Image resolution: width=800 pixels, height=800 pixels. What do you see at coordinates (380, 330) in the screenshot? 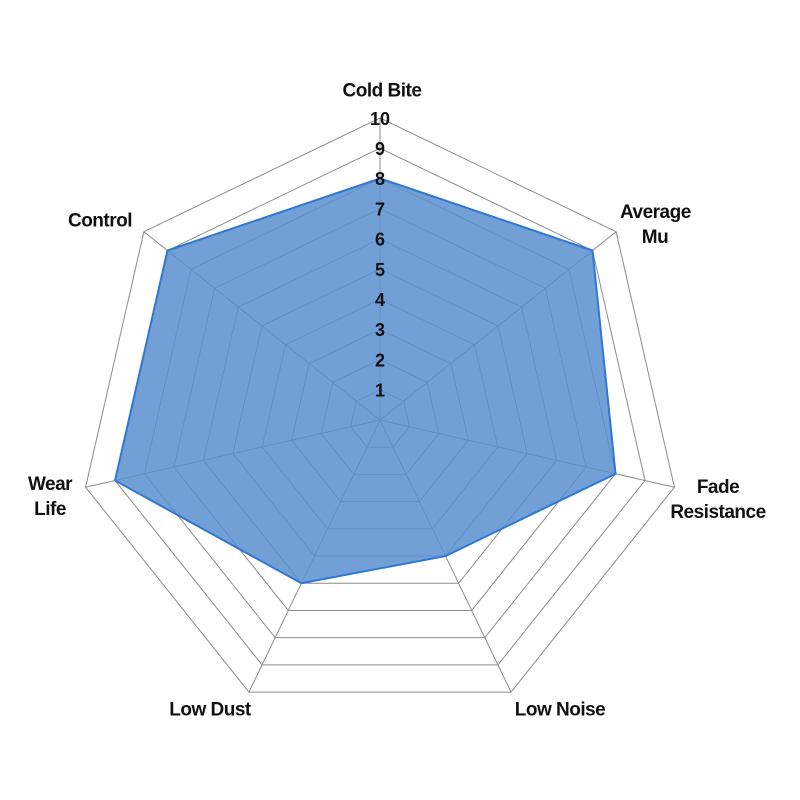
I see `r-tick-label: 3` at bounding box center [380, 330].